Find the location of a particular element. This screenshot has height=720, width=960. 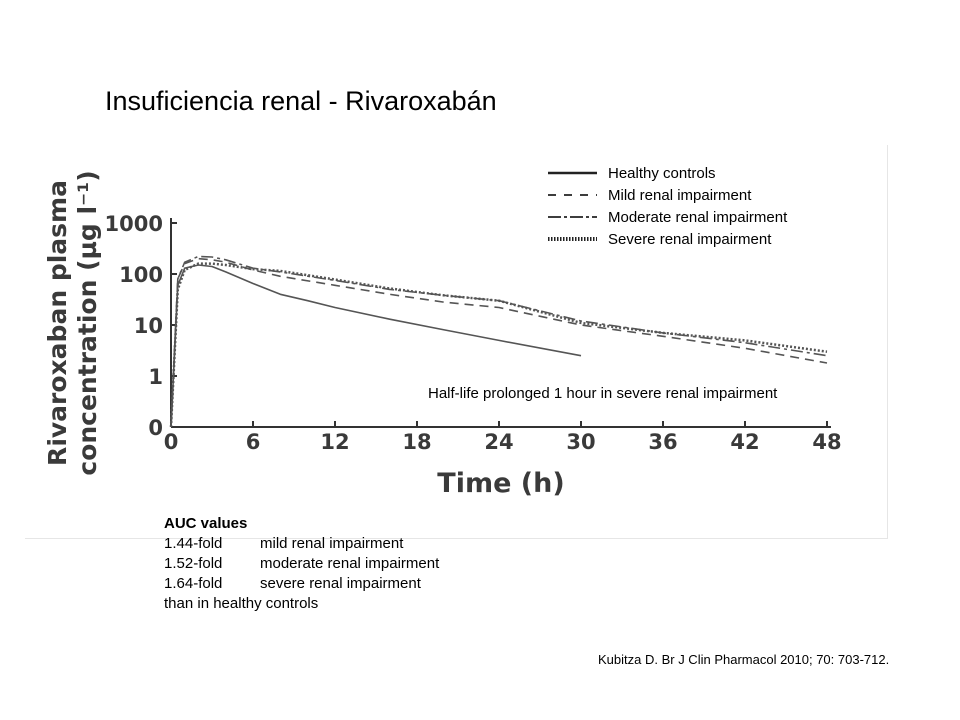

legend-label: Mild renal impairment is located at coordinates (680, 195).